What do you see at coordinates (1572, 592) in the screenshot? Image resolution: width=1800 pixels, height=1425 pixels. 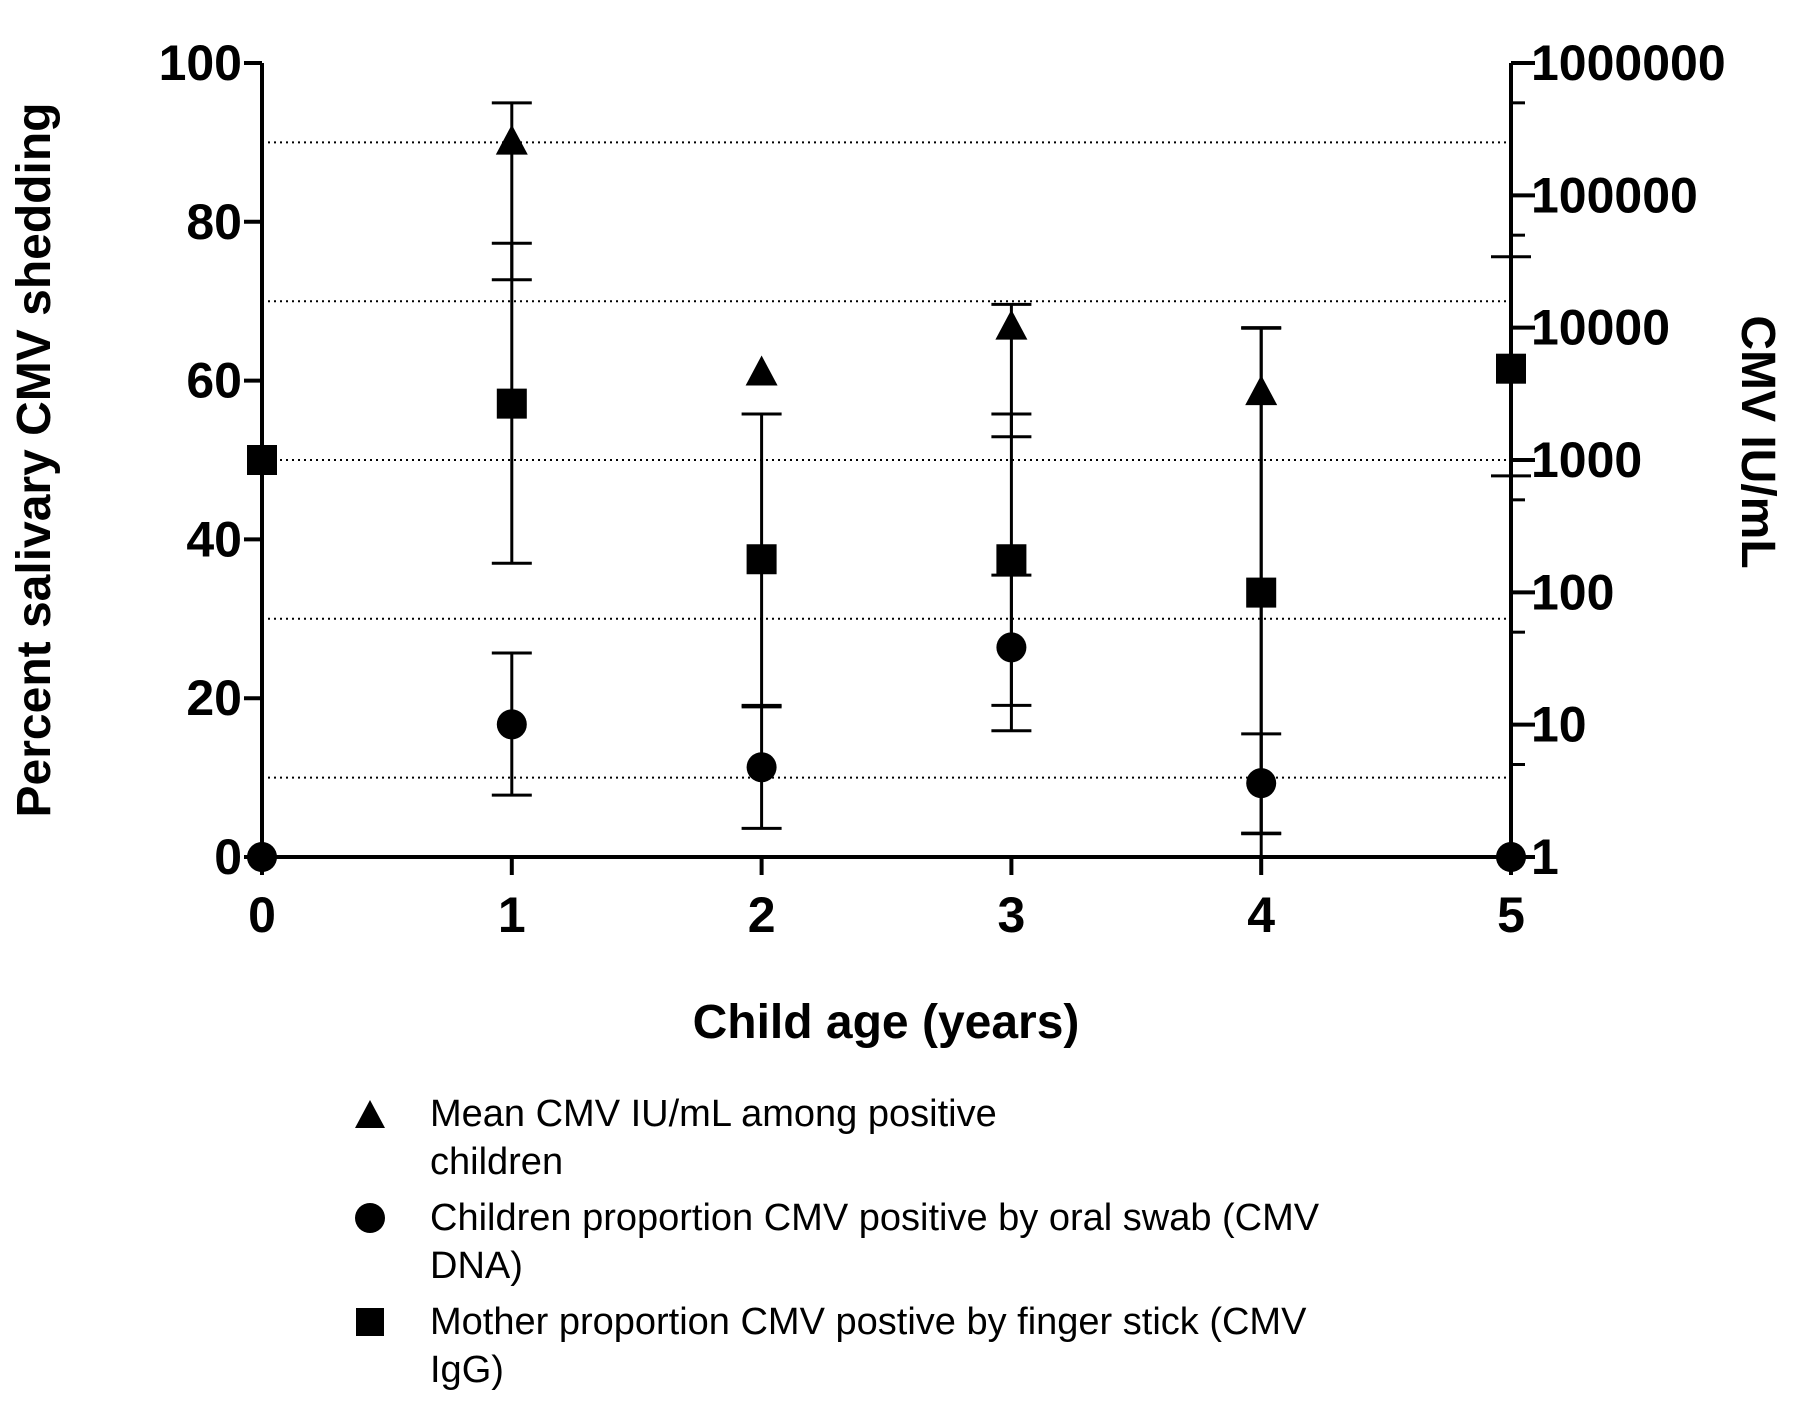 I see `y-right-tick-label: 100` at bounding box center [1572, 592].